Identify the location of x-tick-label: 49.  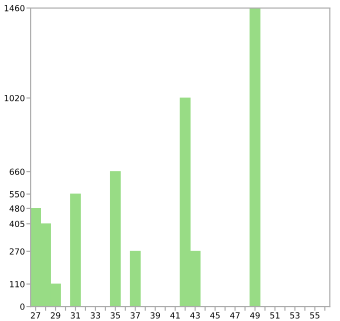
(255, 315).